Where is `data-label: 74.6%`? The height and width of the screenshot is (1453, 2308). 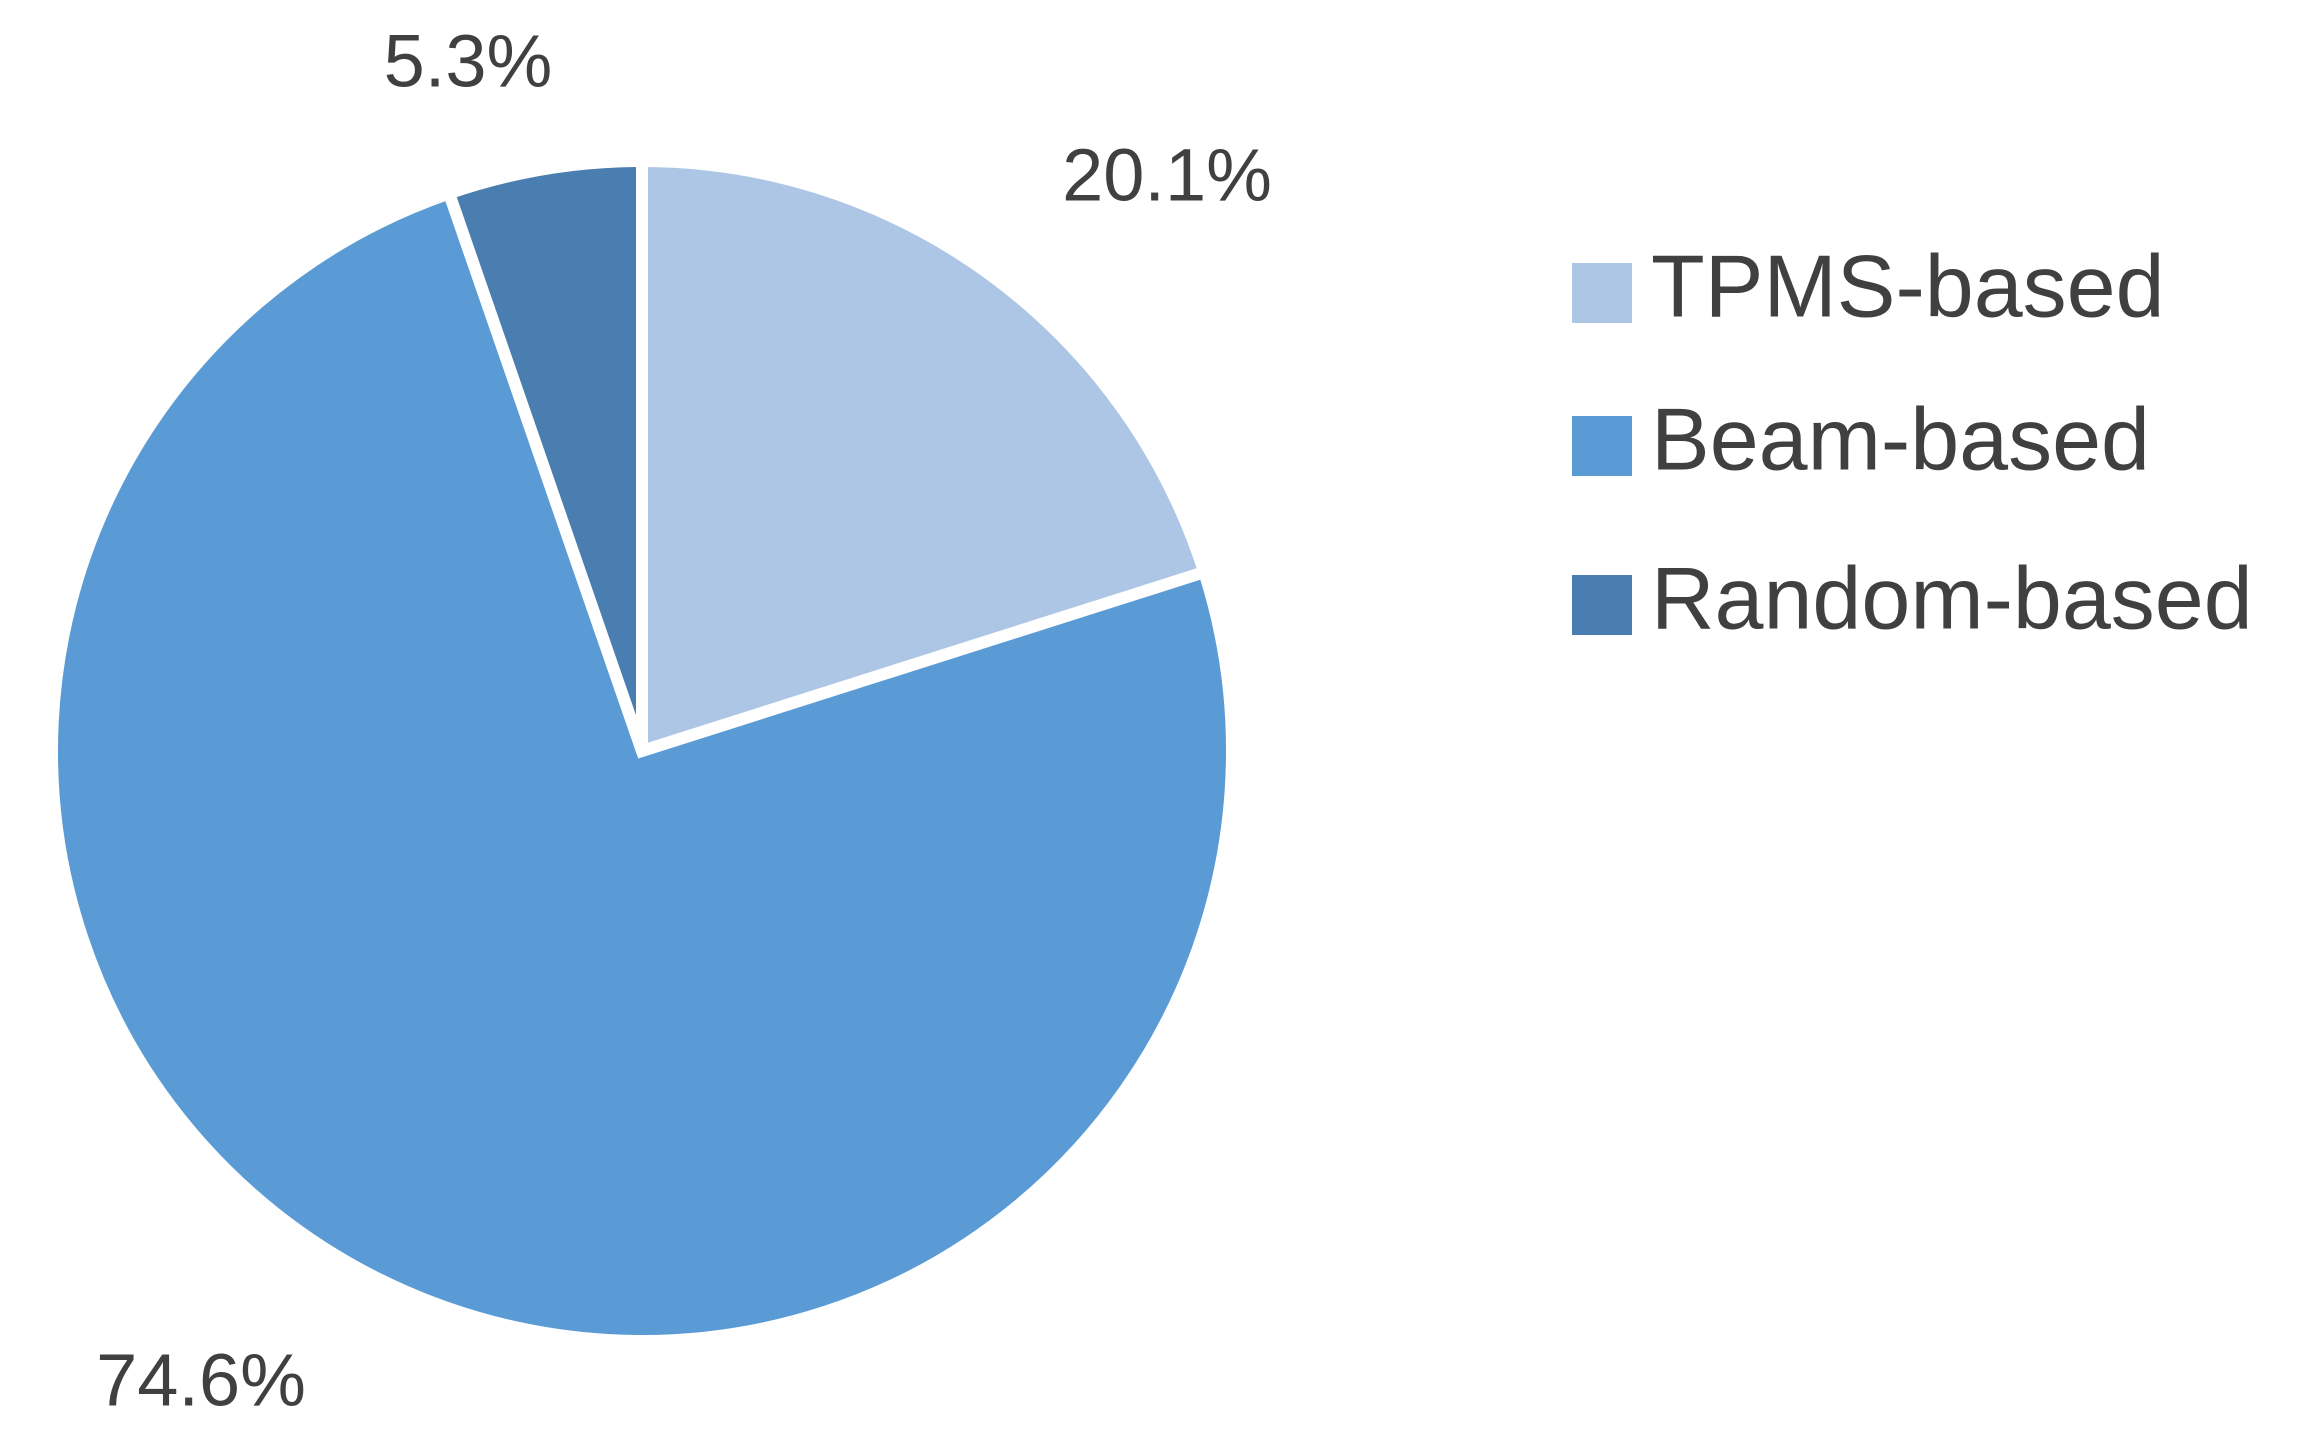
data-label: 74.6% is located at coordinates (201, 1380).